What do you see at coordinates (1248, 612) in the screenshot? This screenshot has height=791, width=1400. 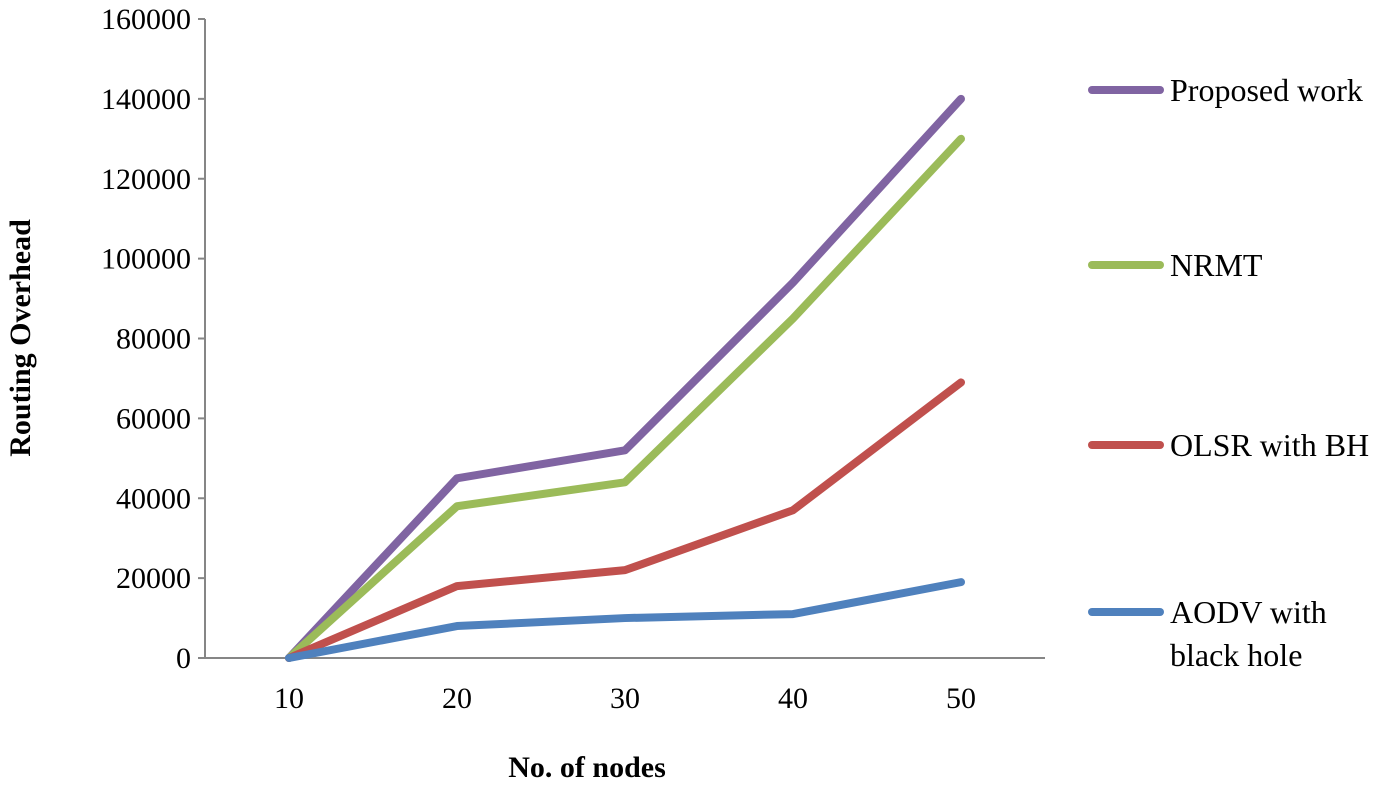 I see `legend-label: AODV with` at bounding box center [1248, 612].